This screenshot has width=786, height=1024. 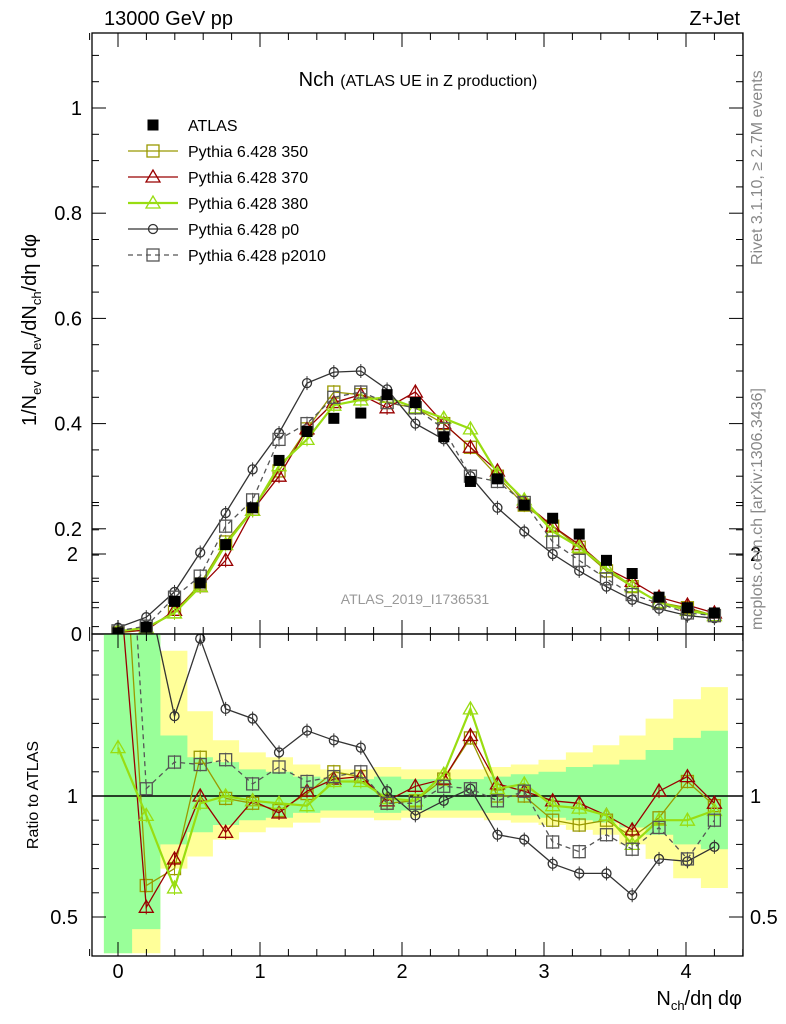 I want to click on legend-p0-marker, so click(x=153, y=229).